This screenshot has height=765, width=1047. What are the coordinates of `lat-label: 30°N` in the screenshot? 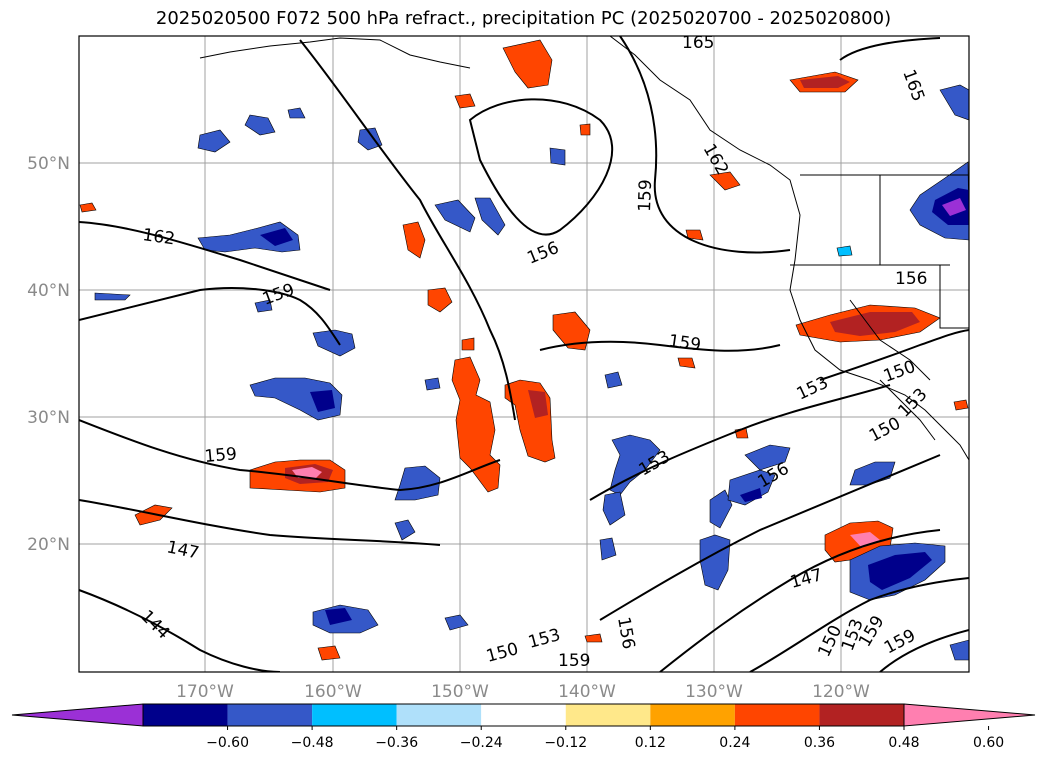 It's located at (48, 418).